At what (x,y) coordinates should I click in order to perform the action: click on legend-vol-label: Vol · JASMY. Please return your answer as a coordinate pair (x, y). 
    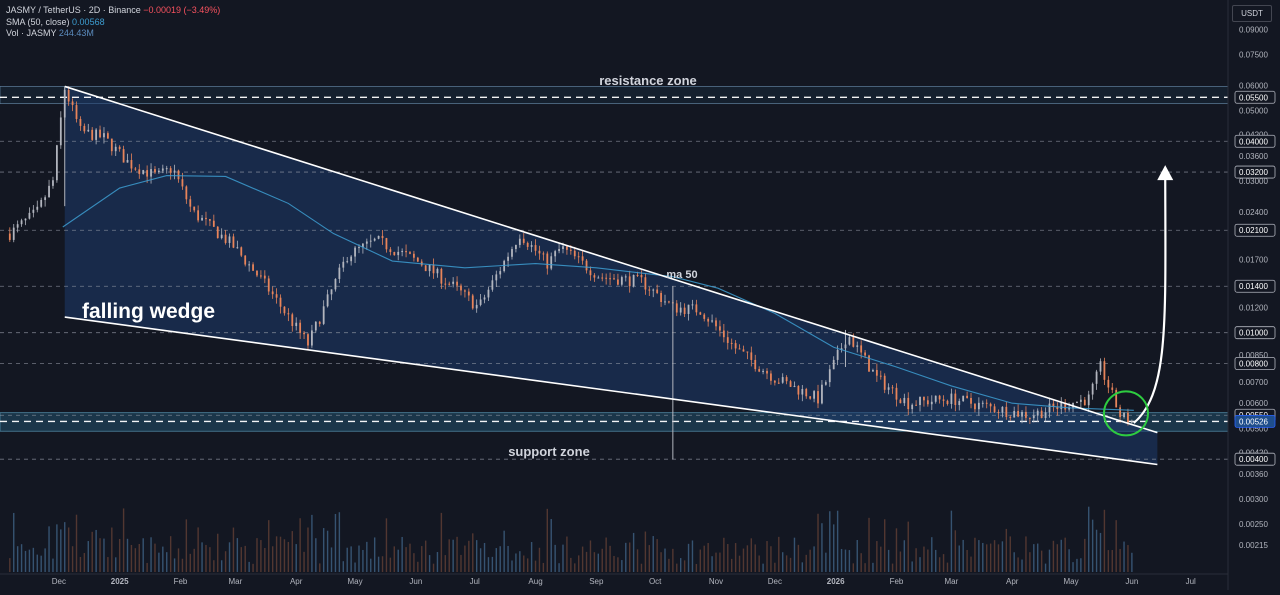
    Looking at the image, I should click on (31, 33).